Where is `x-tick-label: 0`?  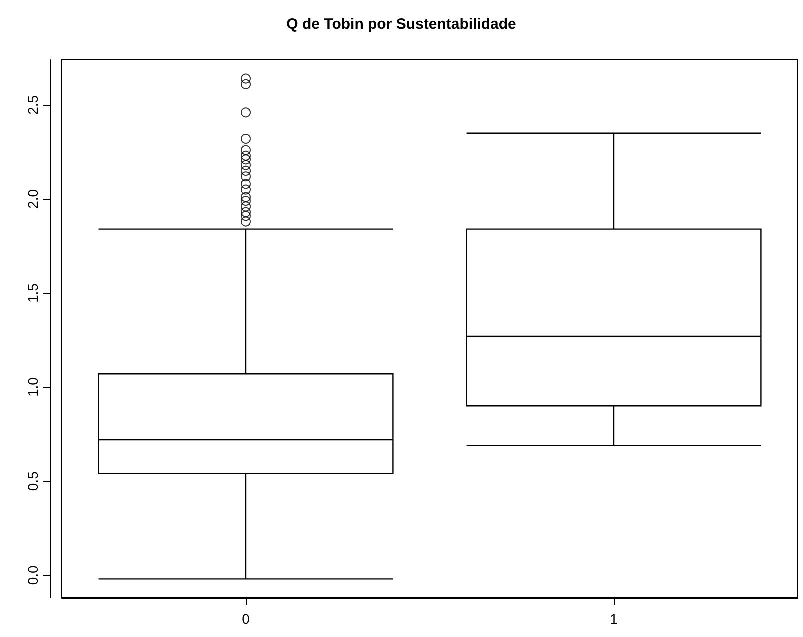
x-tick-label: 0 is located at coordinates (246, 619).